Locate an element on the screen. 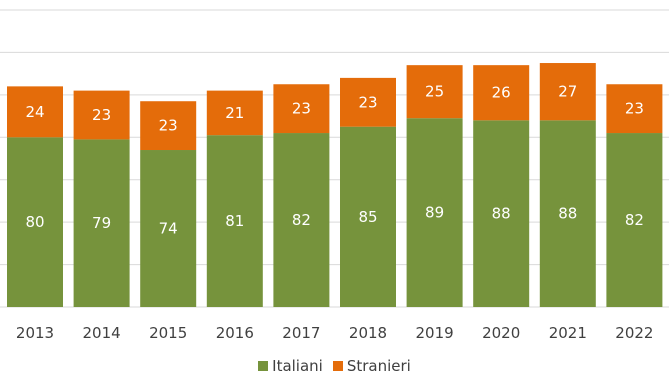 The height and width of the screenshot is (385, 669). bar-stranieri-2018 is located at coordinates (368, 102).